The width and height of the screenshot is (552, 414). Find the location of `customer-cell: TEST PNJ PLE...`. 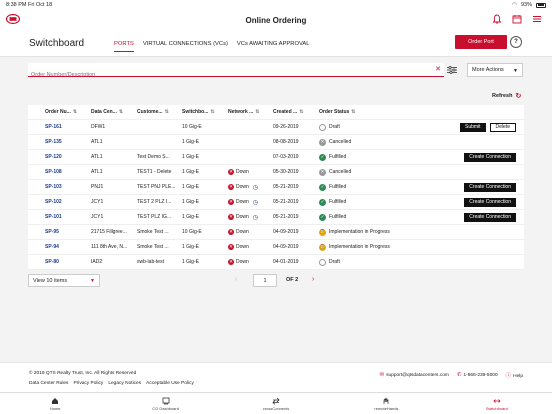

customer-cell: TEST PNJ PLE... is located at coordinates (156, 187).